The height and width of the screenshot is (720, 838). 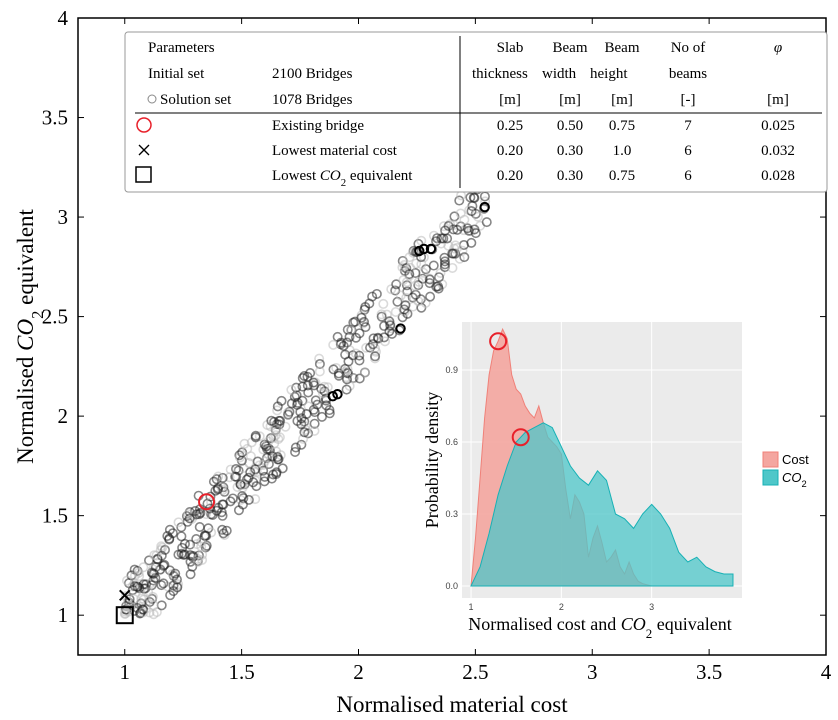 What do you see at coordinates (432, 460) in the screenshot?
I see `inset-y-axis-label: Probability density` at bounding box center [432, 460].